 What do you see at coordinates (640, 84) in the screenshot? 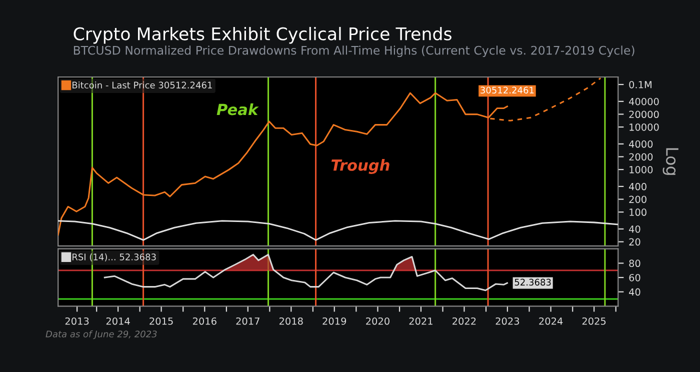
I see `y-tick-label: 0.1M` at bounding box center [640, 84].